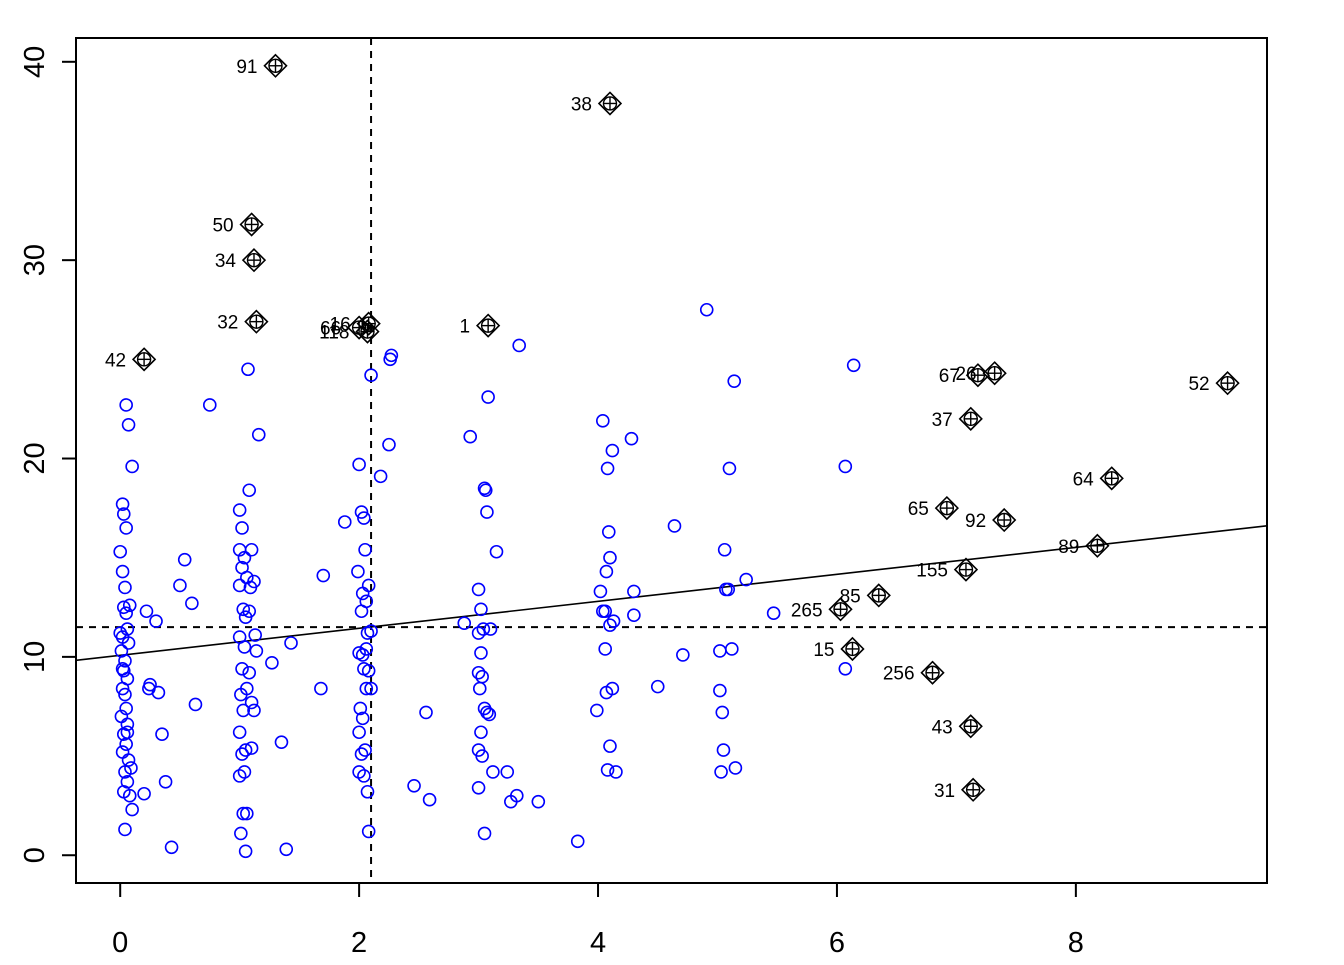  What do you see at coordinates (334, 333) in the screenshot?
I see `point-label: 118` at bounding box center [334, 333].